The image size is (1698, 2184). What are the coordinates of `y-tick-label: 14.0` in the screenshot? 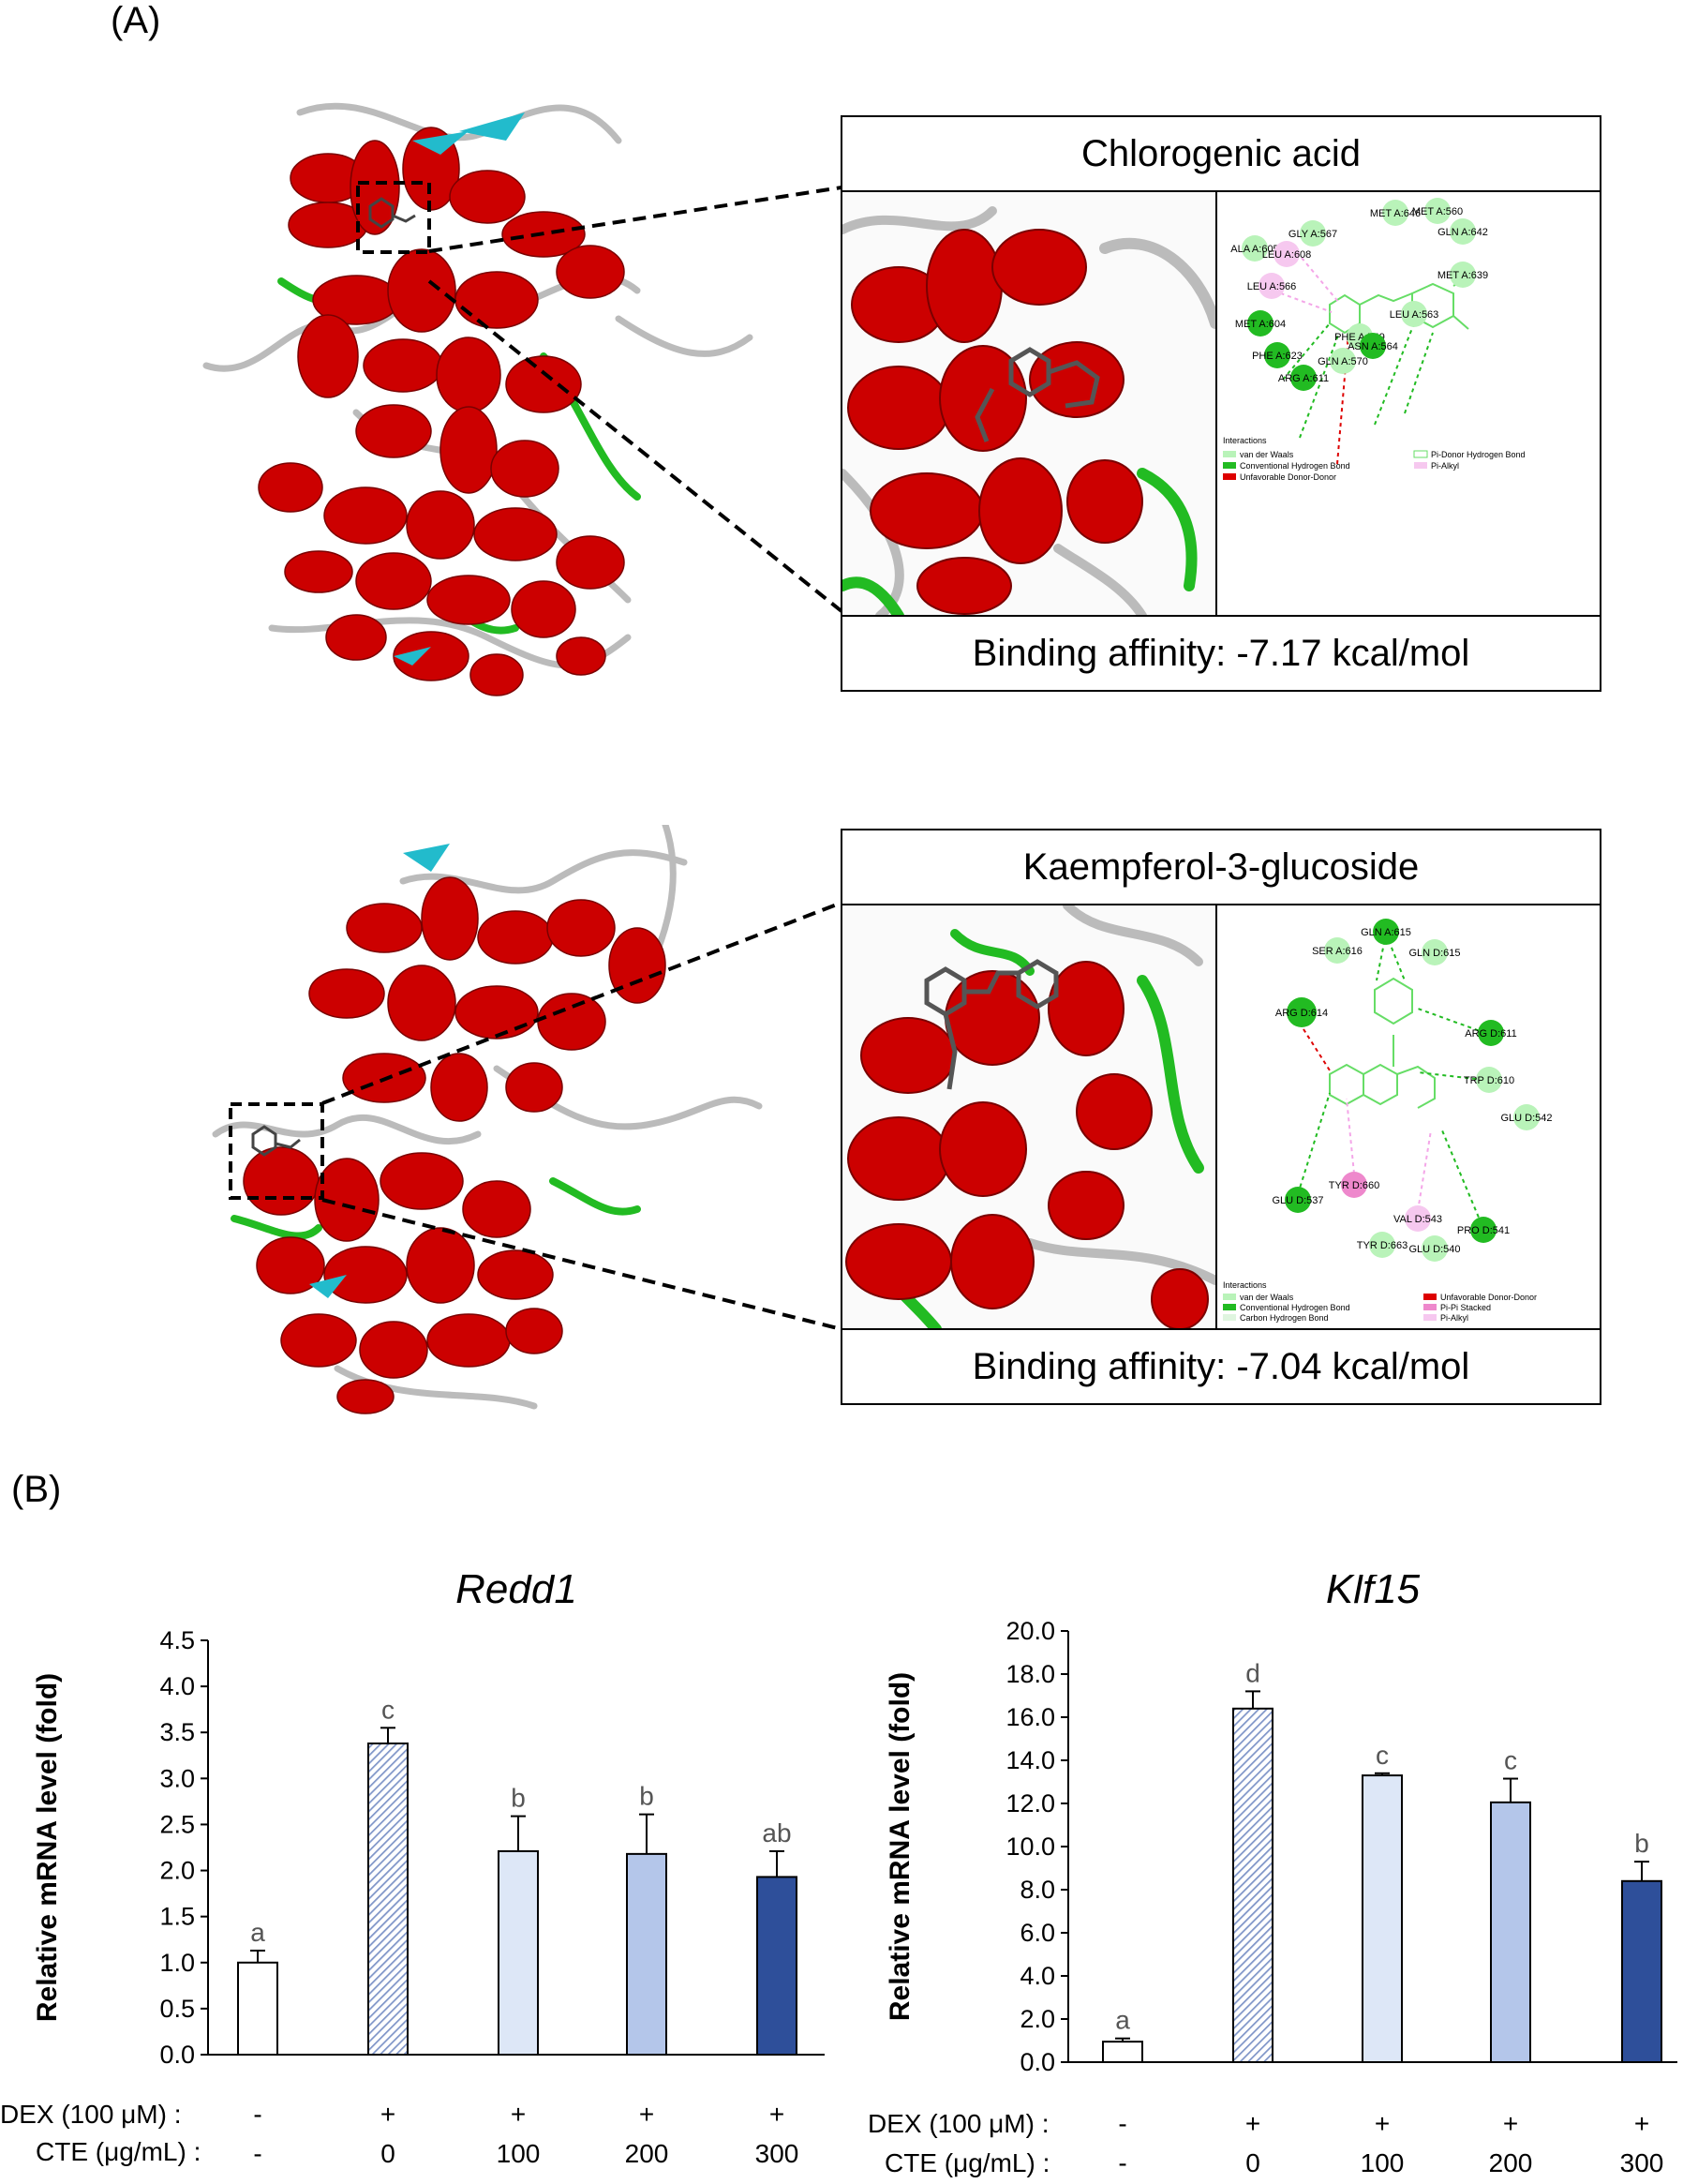 It's located at (1030, 1760).